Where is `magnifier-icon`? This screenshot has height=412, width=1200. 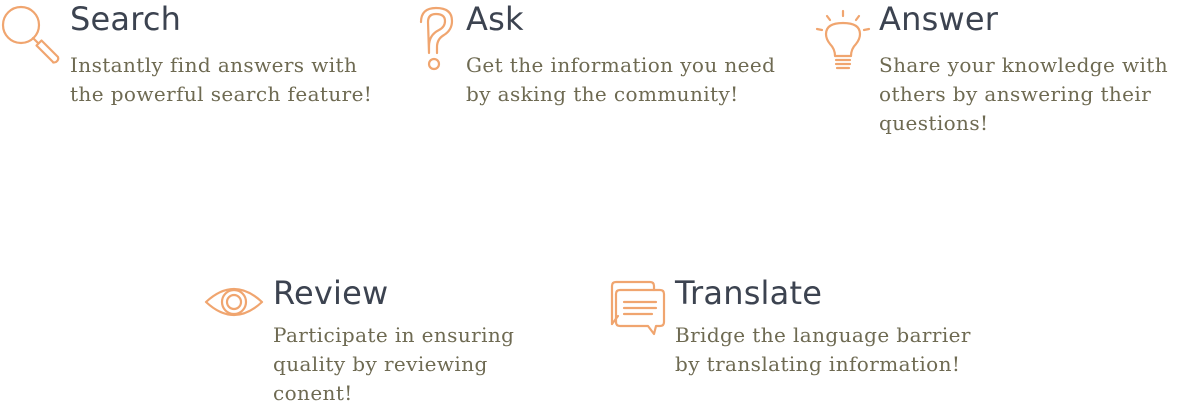
magnifier-icon is located at coordinates (31, 35).